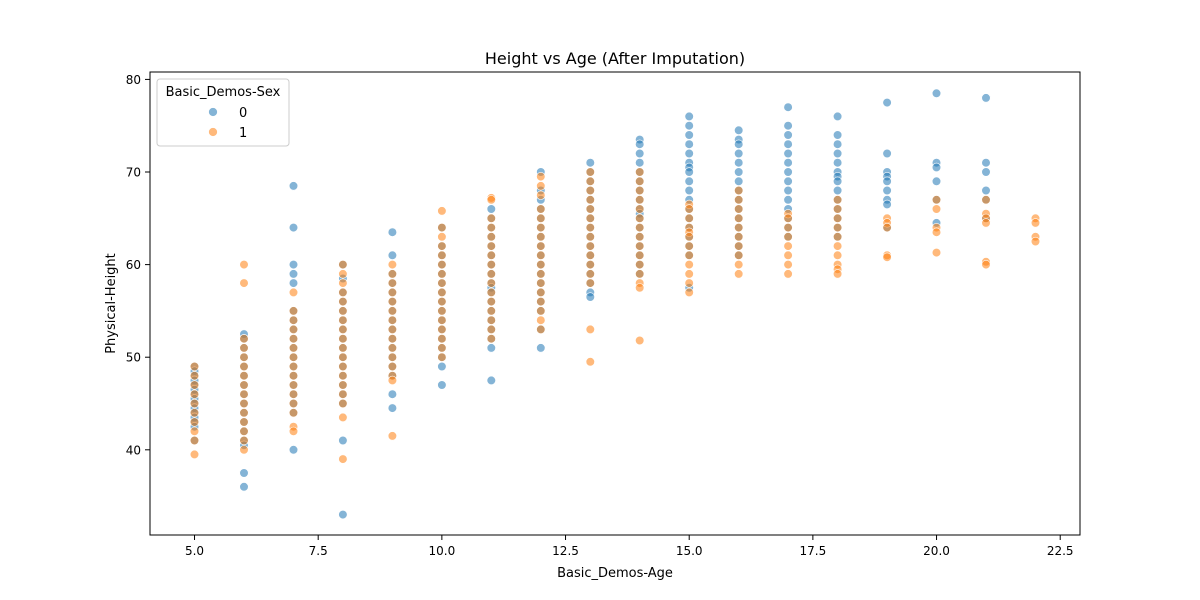  I want to click on y-tick-label-1: 50, so click(133, 358).